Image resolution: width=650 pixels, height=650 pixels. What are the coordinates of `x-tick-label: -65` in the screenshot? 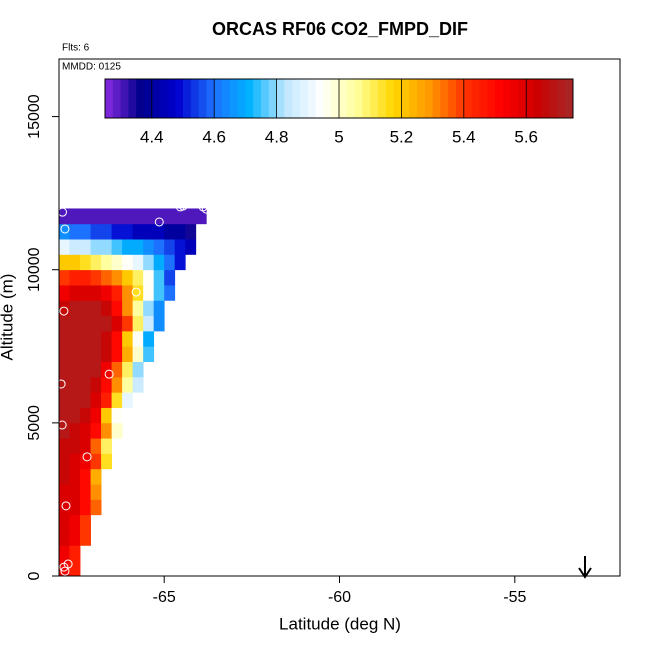 It's located at (164, 597).